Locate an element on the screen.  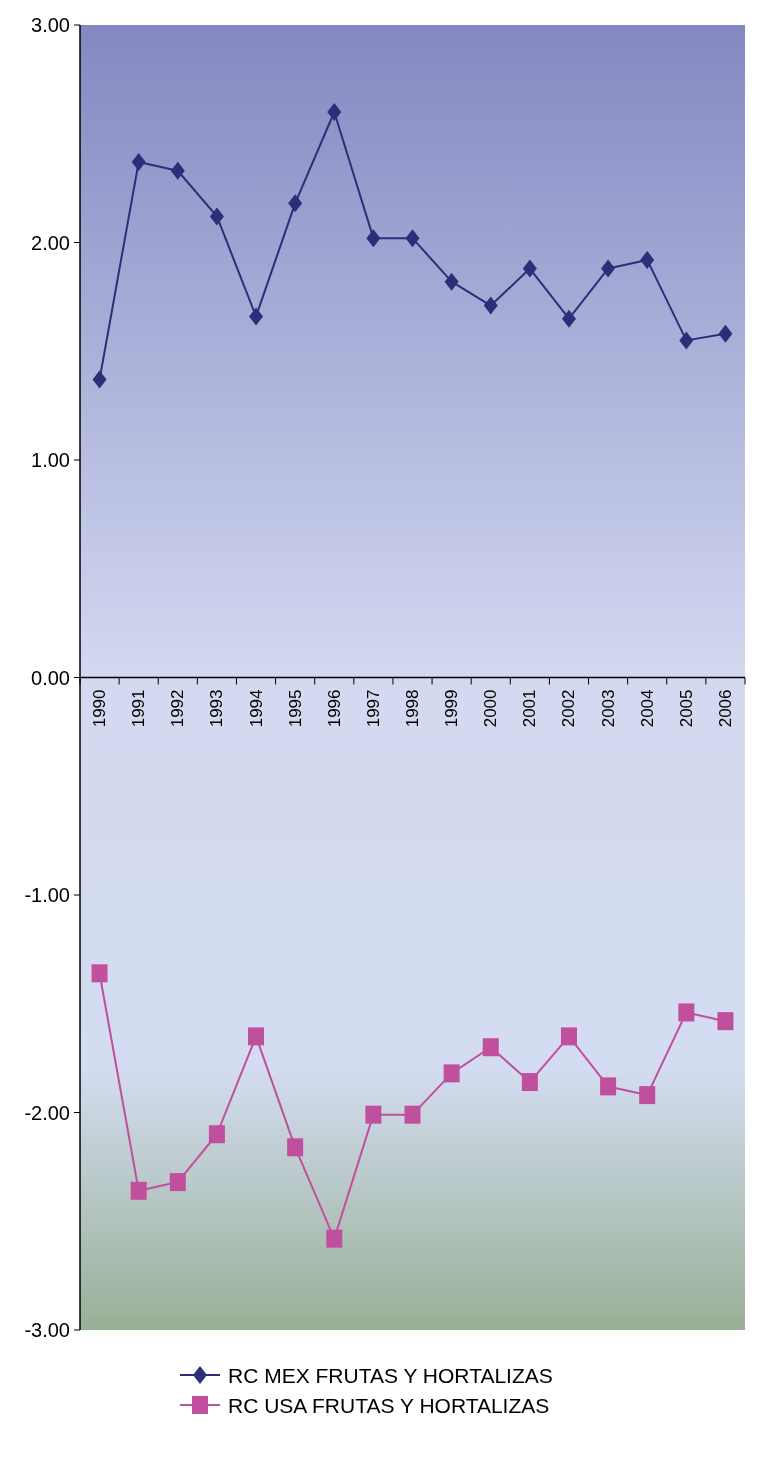
x-tick-label: 2006 is located at coordinates (725, 708).